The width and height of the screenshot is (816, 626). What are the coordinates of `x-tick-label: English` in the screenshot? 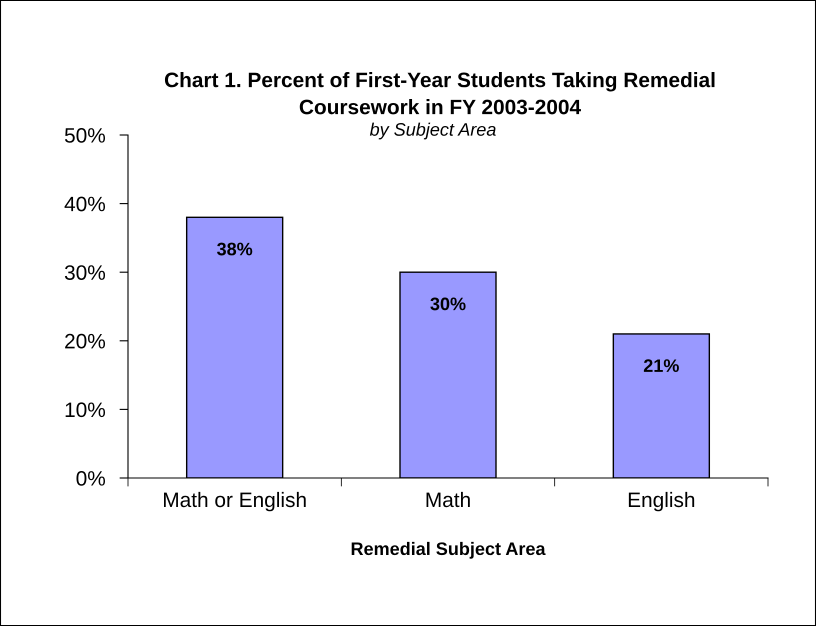 It's located at (661, 502).